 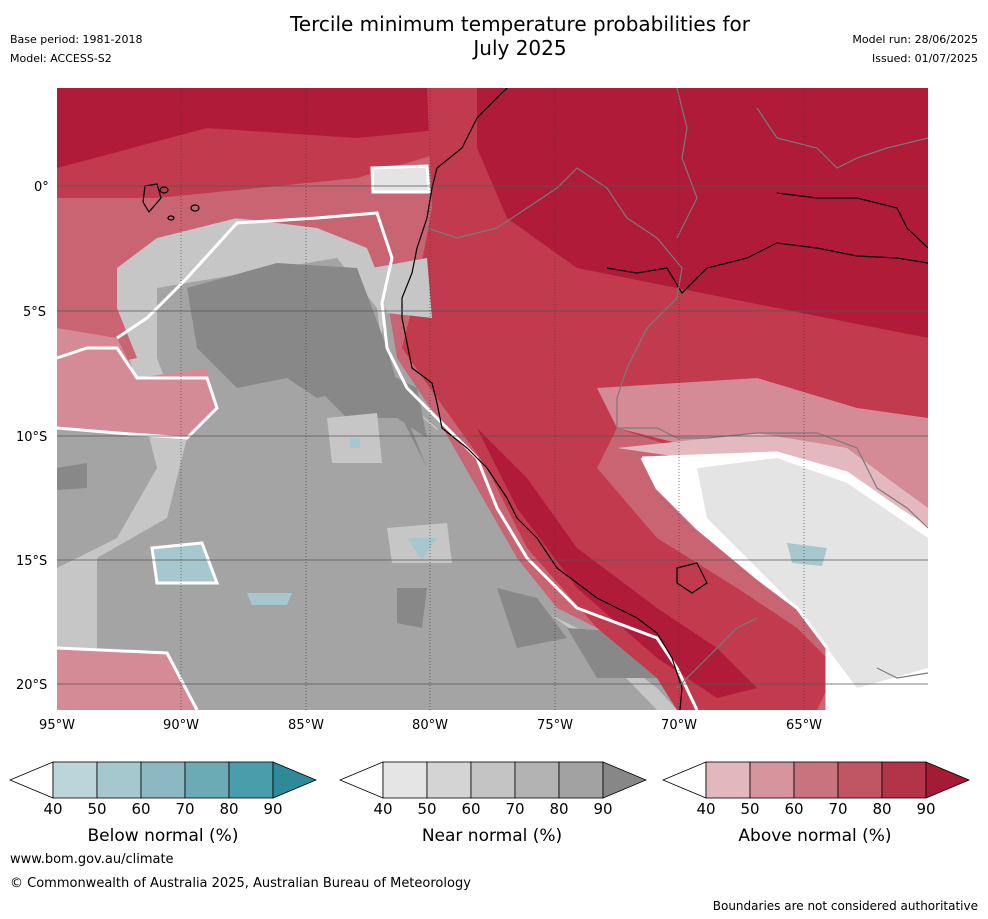 I want to click on colorbar-label-above: Above normal (%), so click(x=815, y=836).